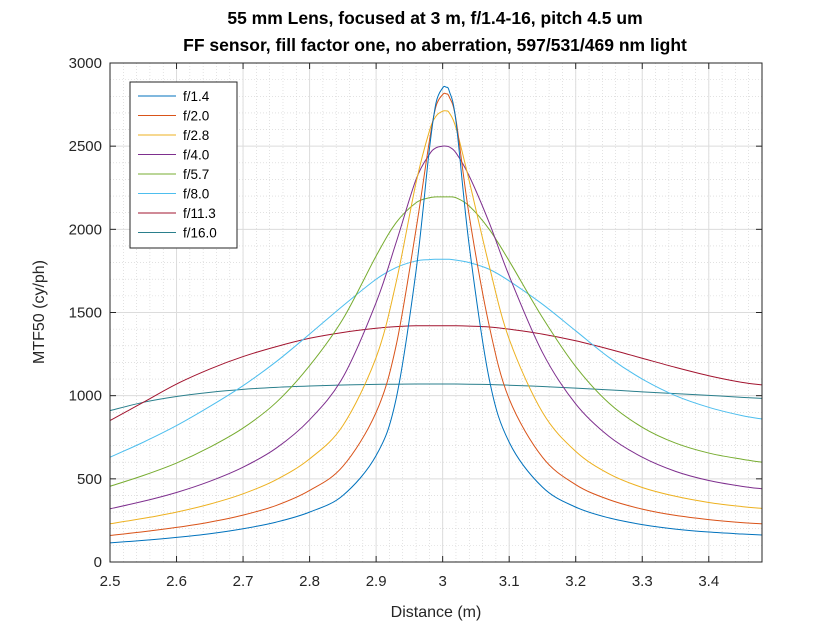 This screenshot has width=840, height=630. I want to click on y-tick-label: 3000, so click(85, 63).